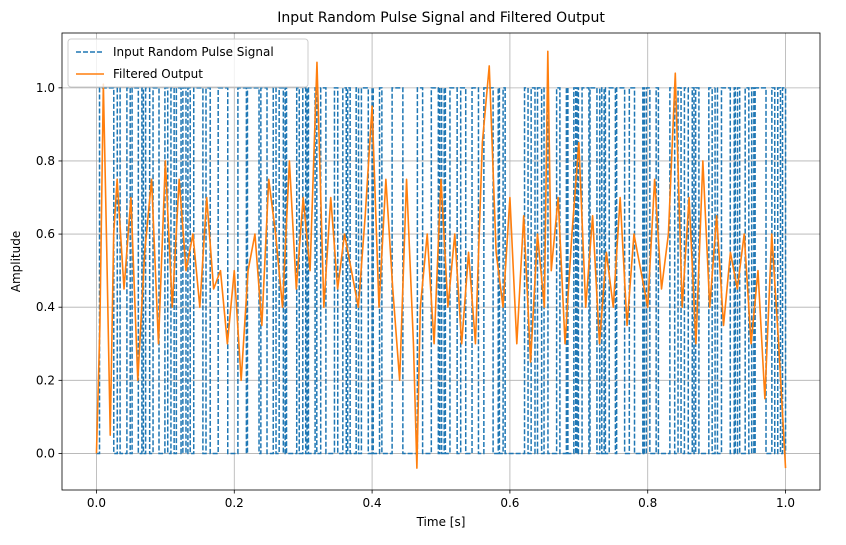 The image size is (846, 545). What do you see at coordinates (45, 453) in the screenshot?
I see `y-tick-label: 0.0` at bounding box center [45, 453].